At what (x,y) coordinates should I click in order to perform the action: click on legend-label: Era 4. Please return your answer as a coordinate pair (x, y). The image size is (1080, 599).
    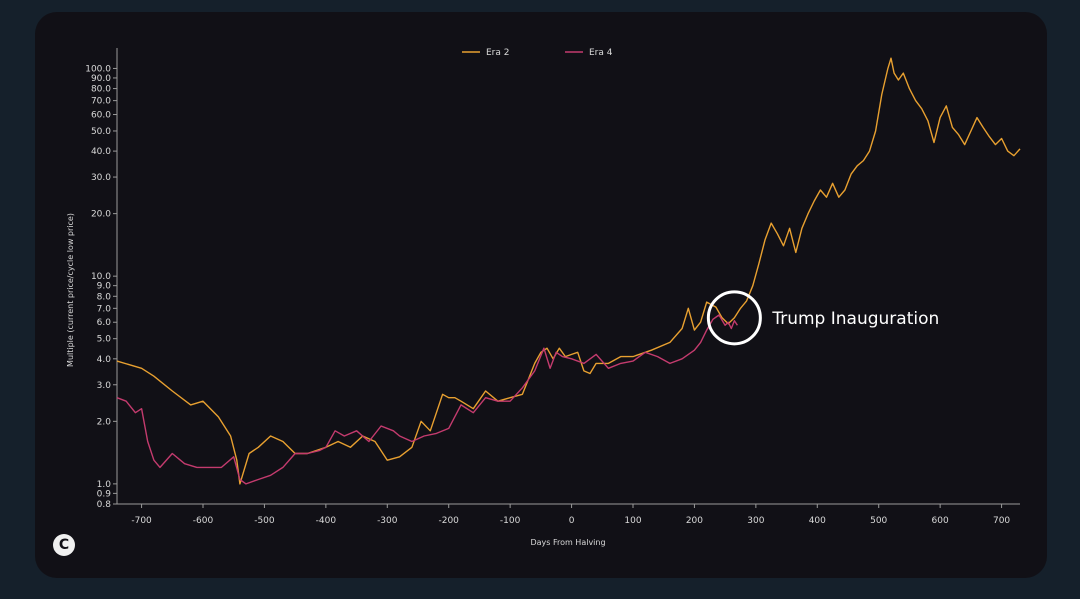
    Looking at the image, I should click on (601, 53).